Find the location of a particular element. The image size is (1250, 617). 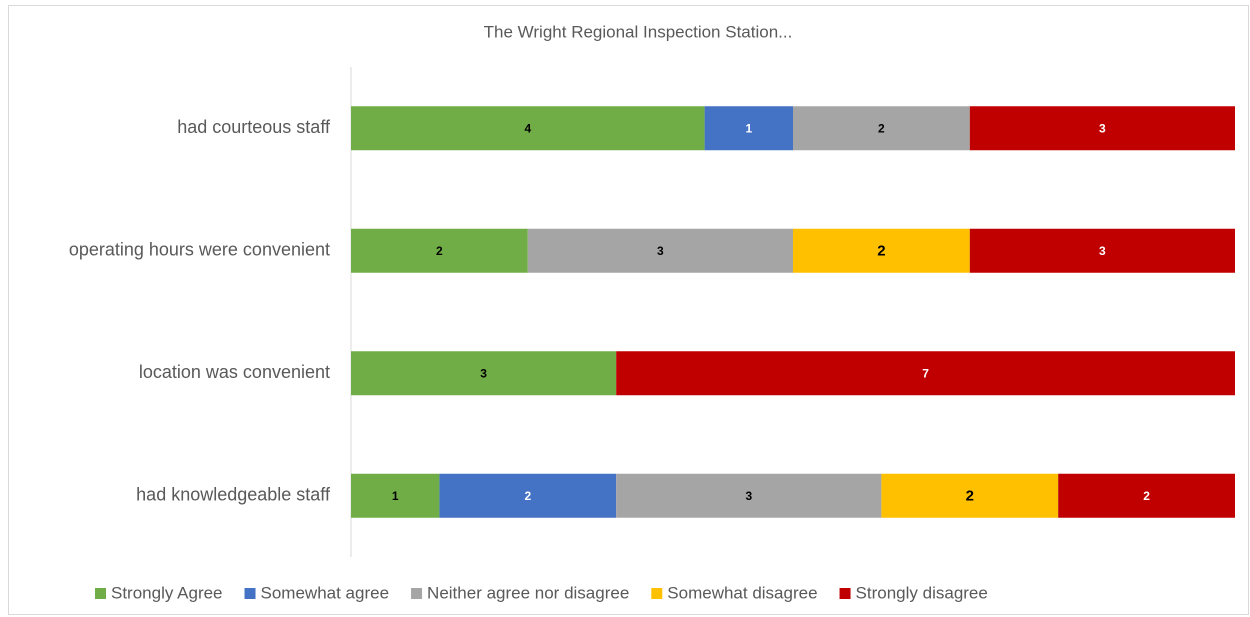

data-label: 7 is located at coordinates (925, 373).